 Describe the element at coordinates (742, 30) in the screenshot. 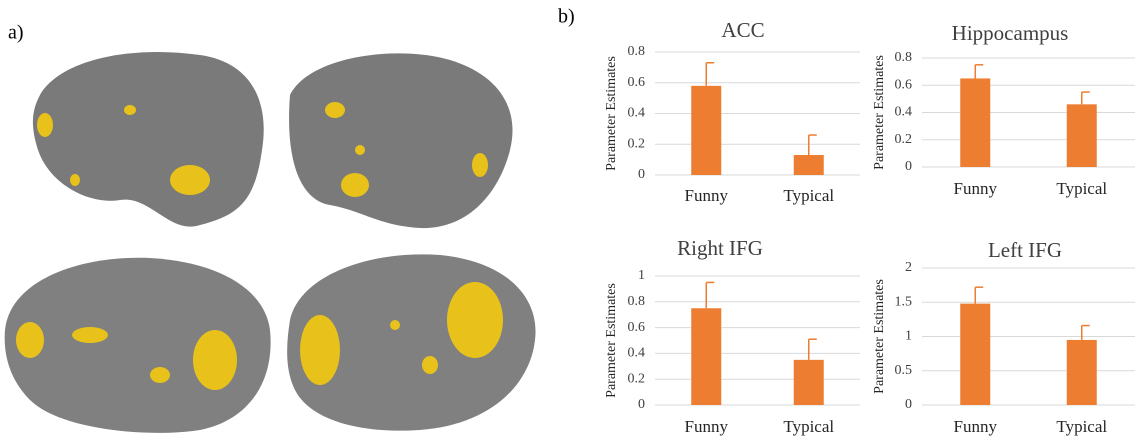

I see `chart-title: ACC` at that location.